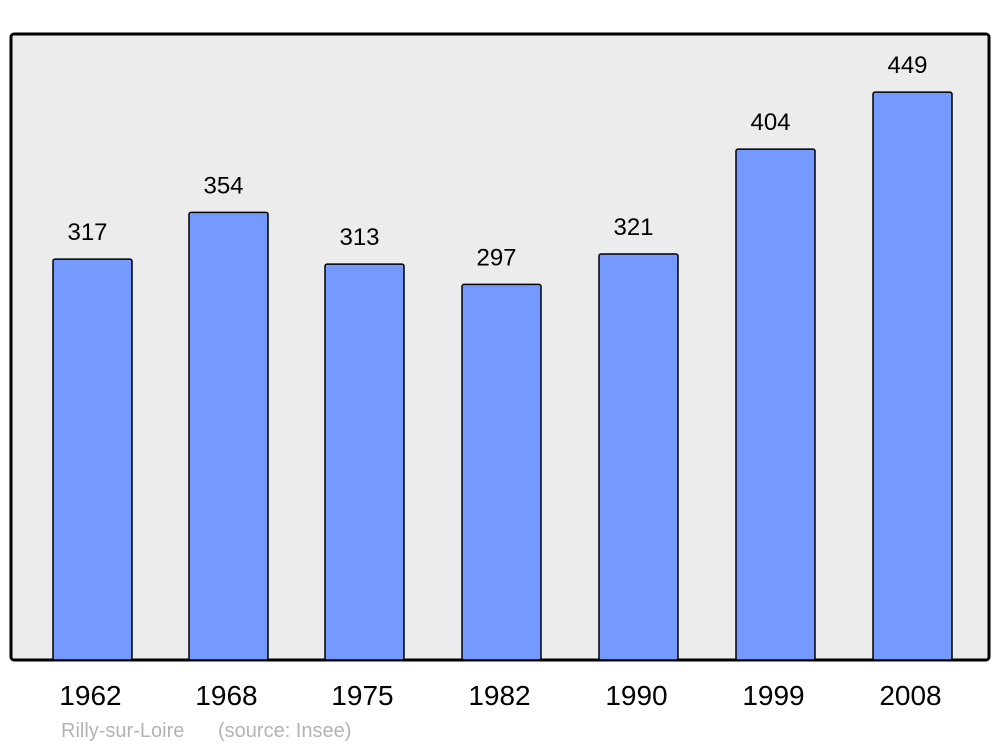 The width and height of the screenshot is (1000, 747). What do you see at coordinates (92, 459) in the screenshot?
I see `bar-1962` at bounding box center [92, 459].